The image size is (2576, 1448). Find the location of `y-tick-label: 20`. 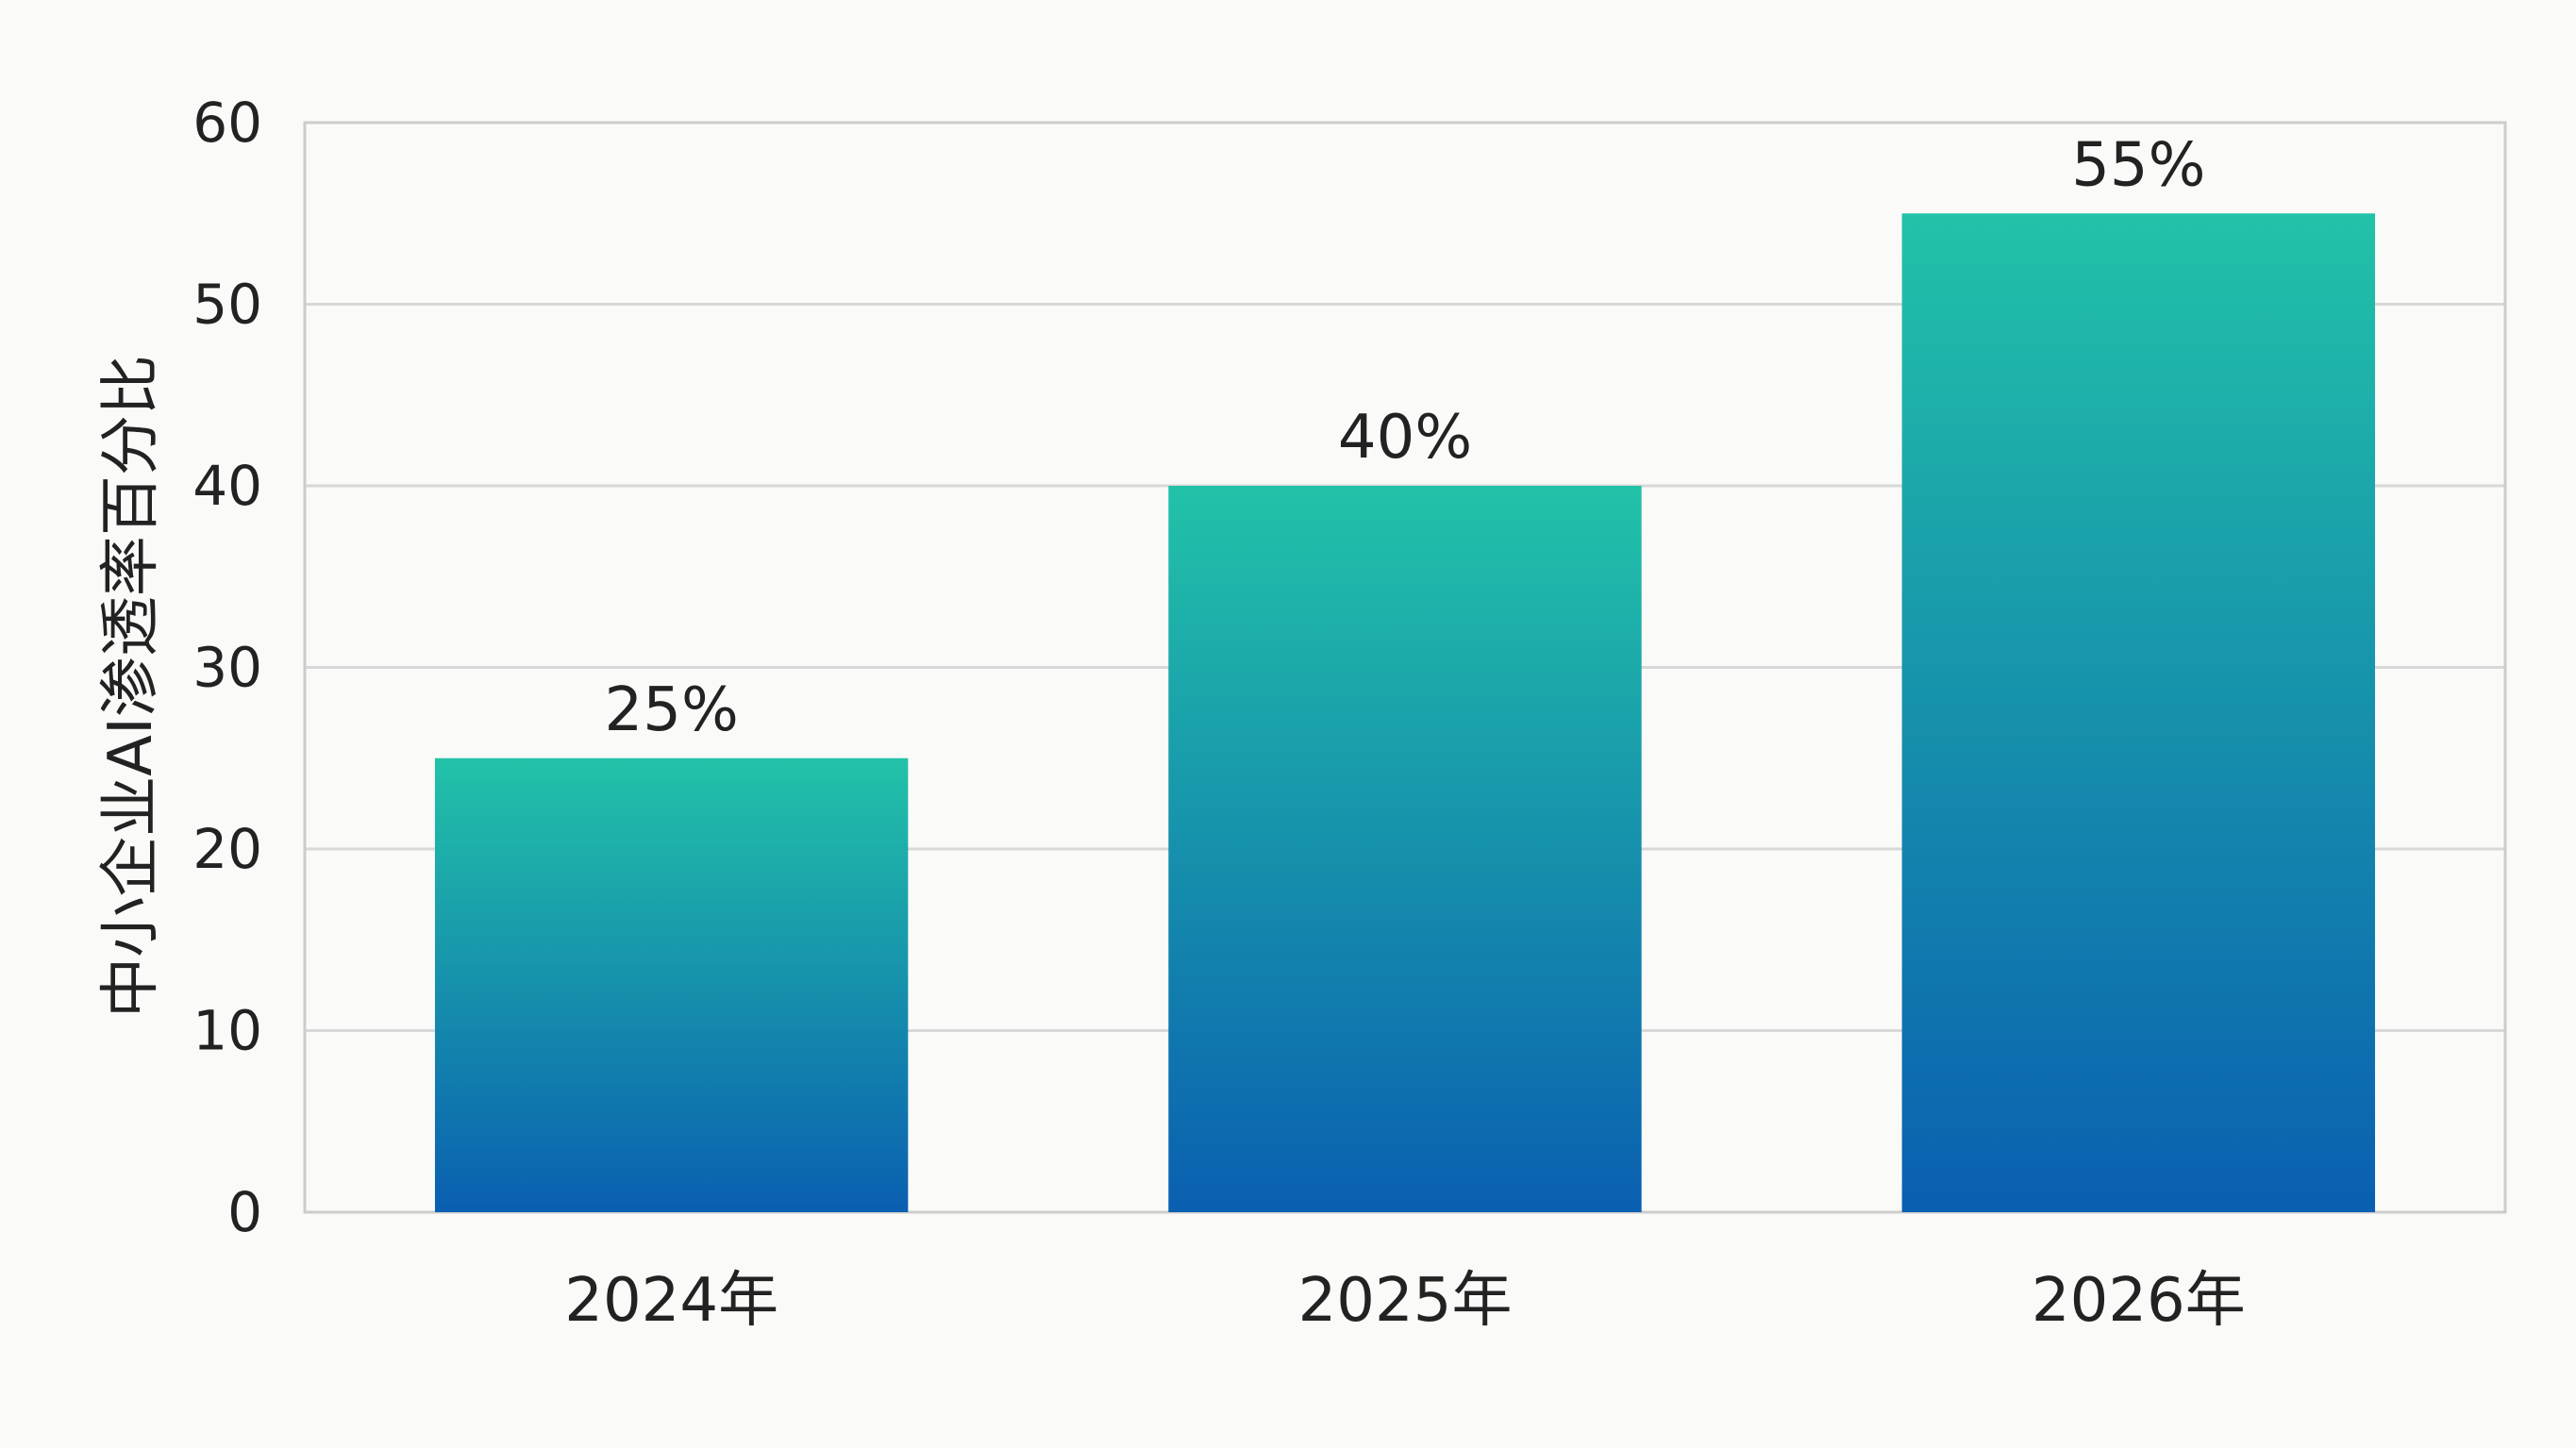

y-tick-label: 20 is located at coordinates (227, 849).